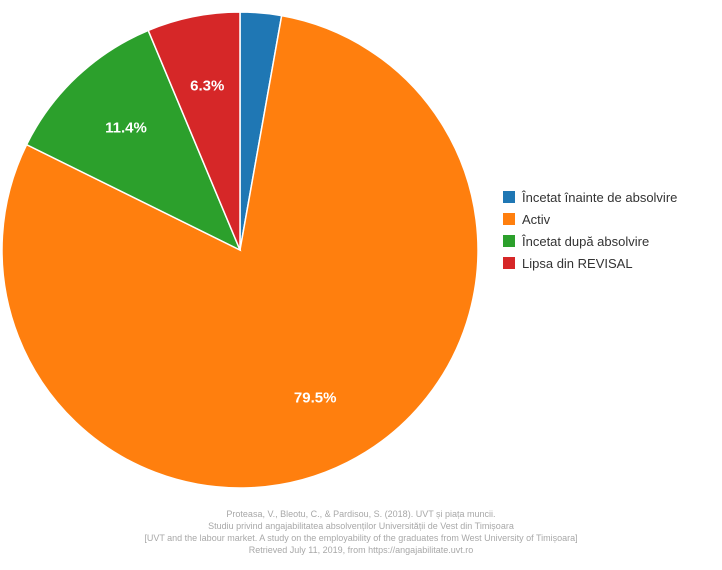 Image resolution: width=722 pixels, height=570 pixels. I want to click on data-label-activ: 79.5%, so click(315, 398).